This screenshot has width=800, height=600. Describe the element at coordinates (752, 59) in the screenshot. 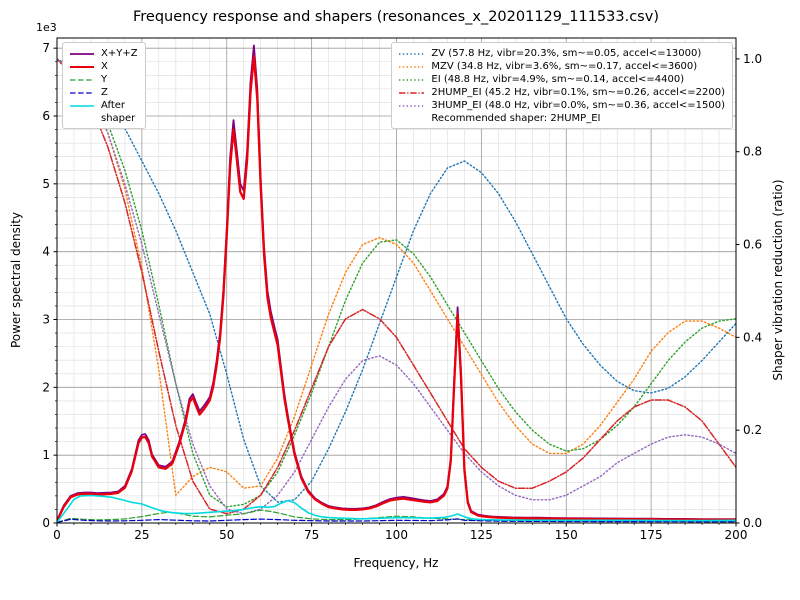

I see `svg-text: 1.0` at that location.